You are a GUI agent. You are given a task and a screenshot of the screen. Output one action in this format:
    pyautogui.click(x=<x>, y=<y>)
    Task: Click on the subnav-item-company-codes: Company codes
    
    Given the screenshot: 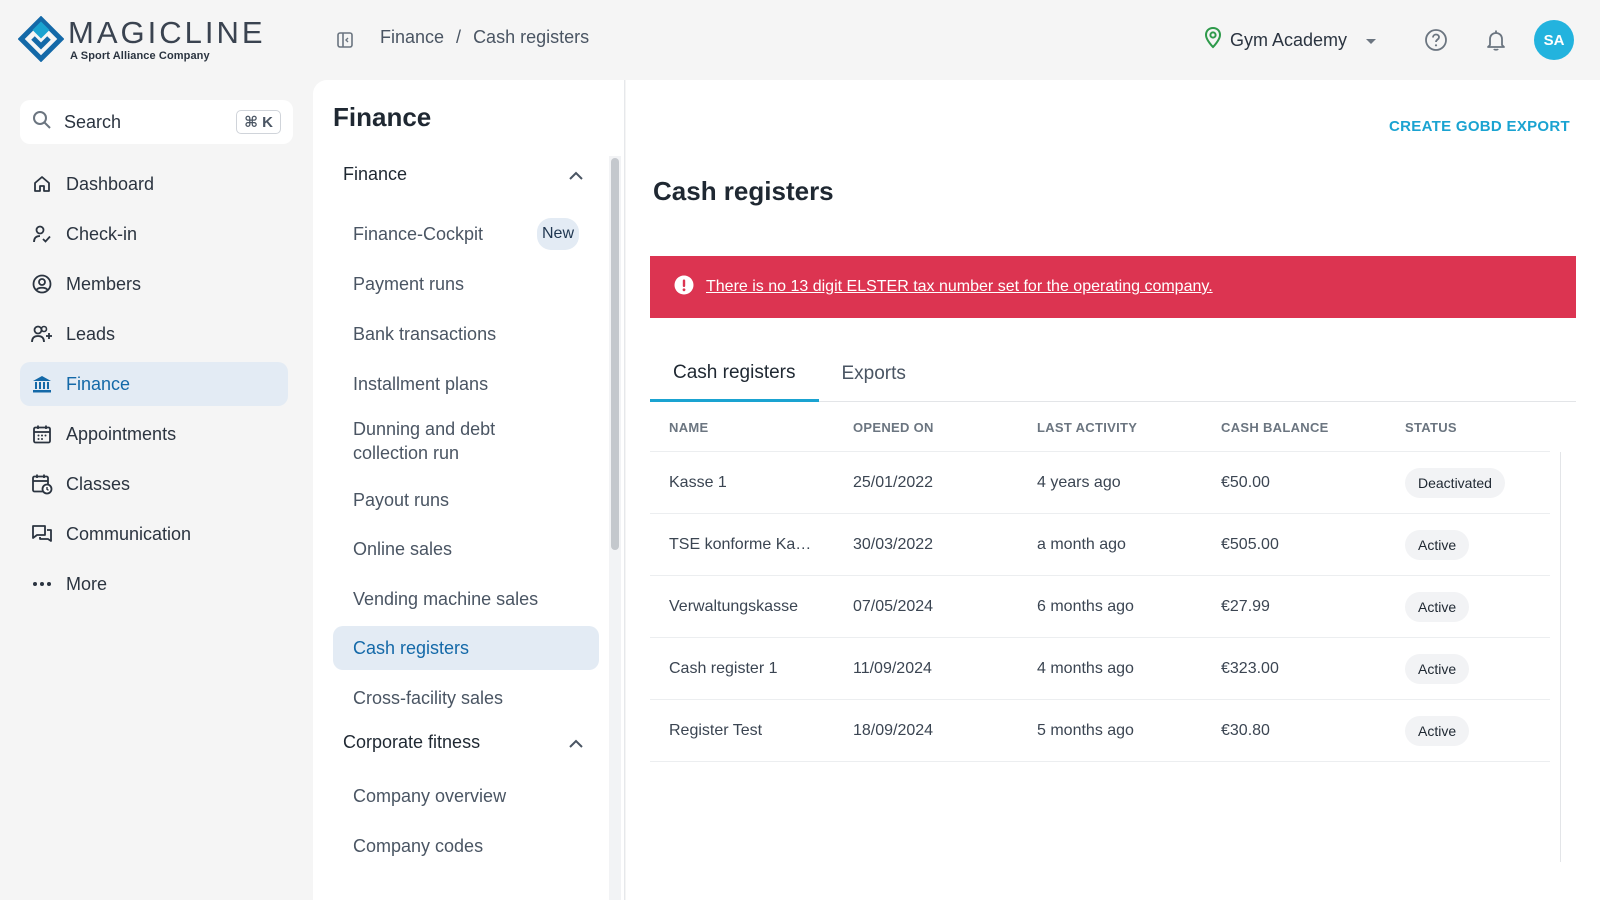 What is the action you would take?
    pyautogui.click(x=466, y=846)
    